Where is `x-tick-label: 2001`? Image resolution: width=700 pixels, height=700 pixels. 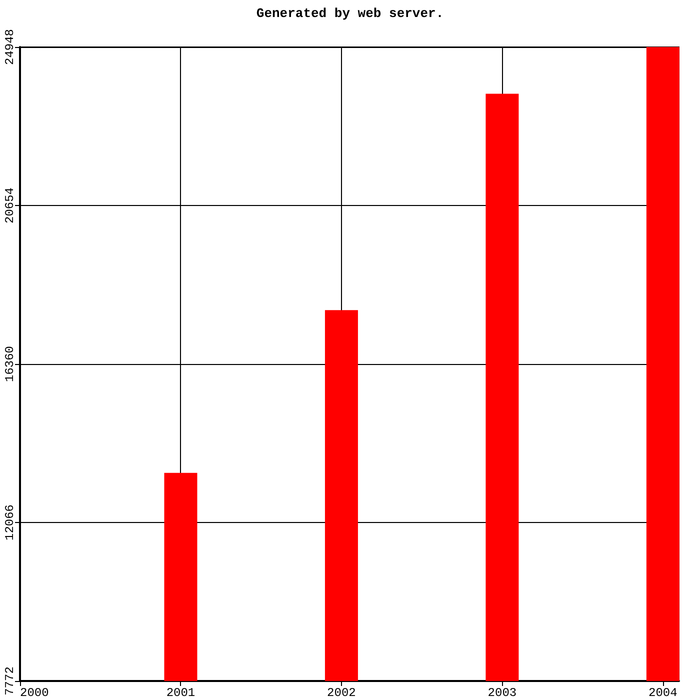 x-tick-label: 2001 is located at coordinates (181, 693).